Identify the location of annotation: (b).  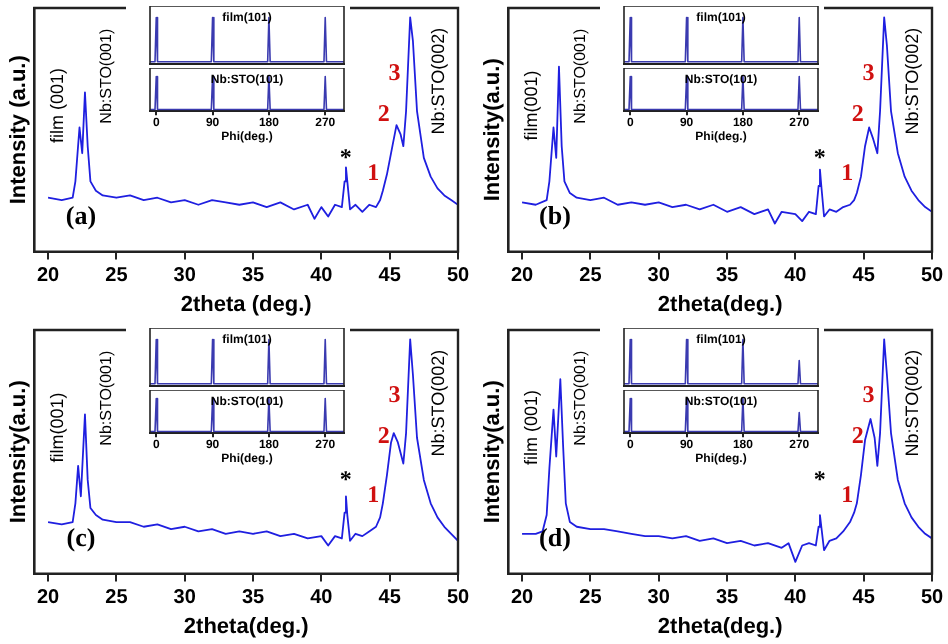
(555, 215).